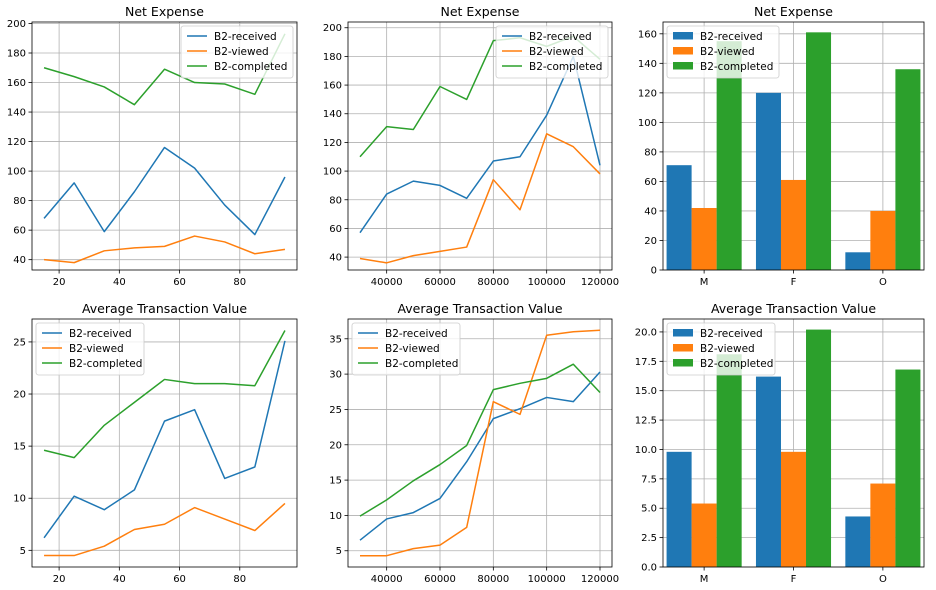 The height and width of the screenshot is (590, 936). What do you see at coordinates (649, 538) in the screenshot?
I see `y-tick-label: 2.5` at bounding box center [649, 538].